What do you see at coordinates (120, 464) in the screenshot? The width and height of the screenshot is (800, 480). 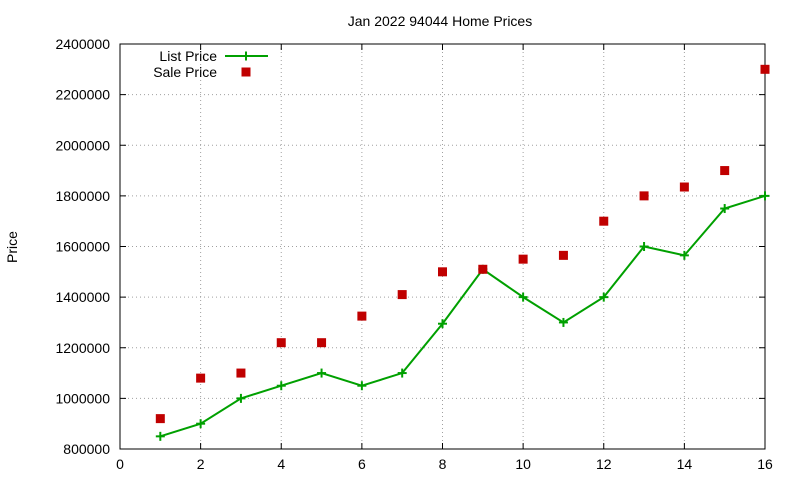 I see `x-tick-label: 0` at bounding box center [120, 464].